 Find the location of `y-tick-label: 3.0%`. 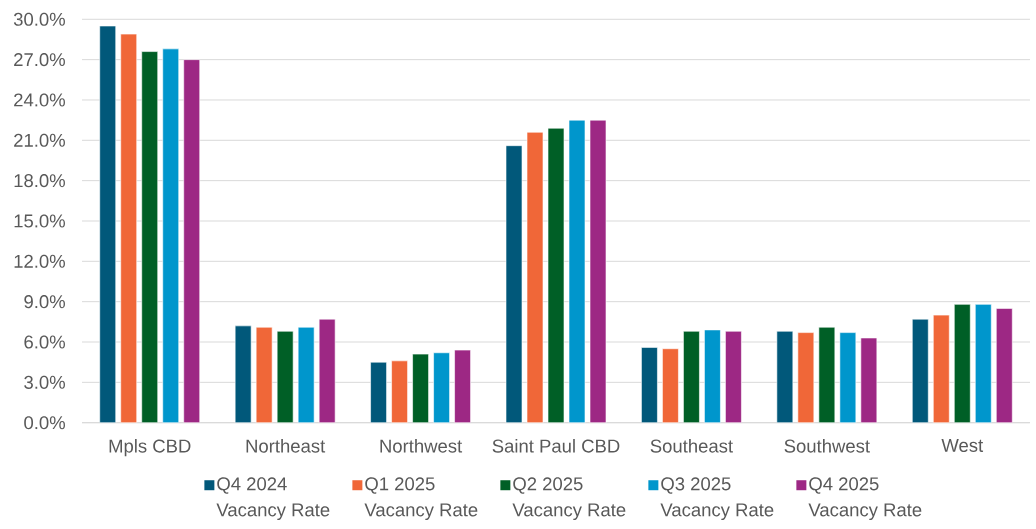

y-tick-label: 3.0% is located at coordinates (44, 382).